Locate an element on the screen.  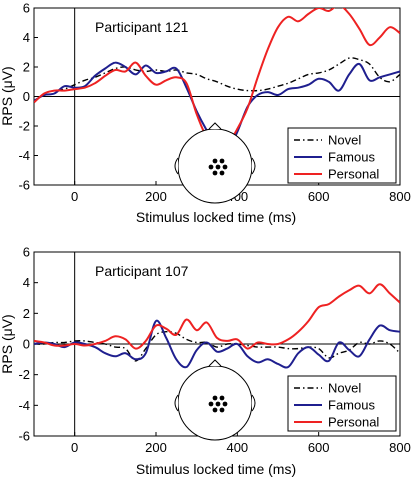
chart-title: Participant 121 is located at coordinates (142, 27).